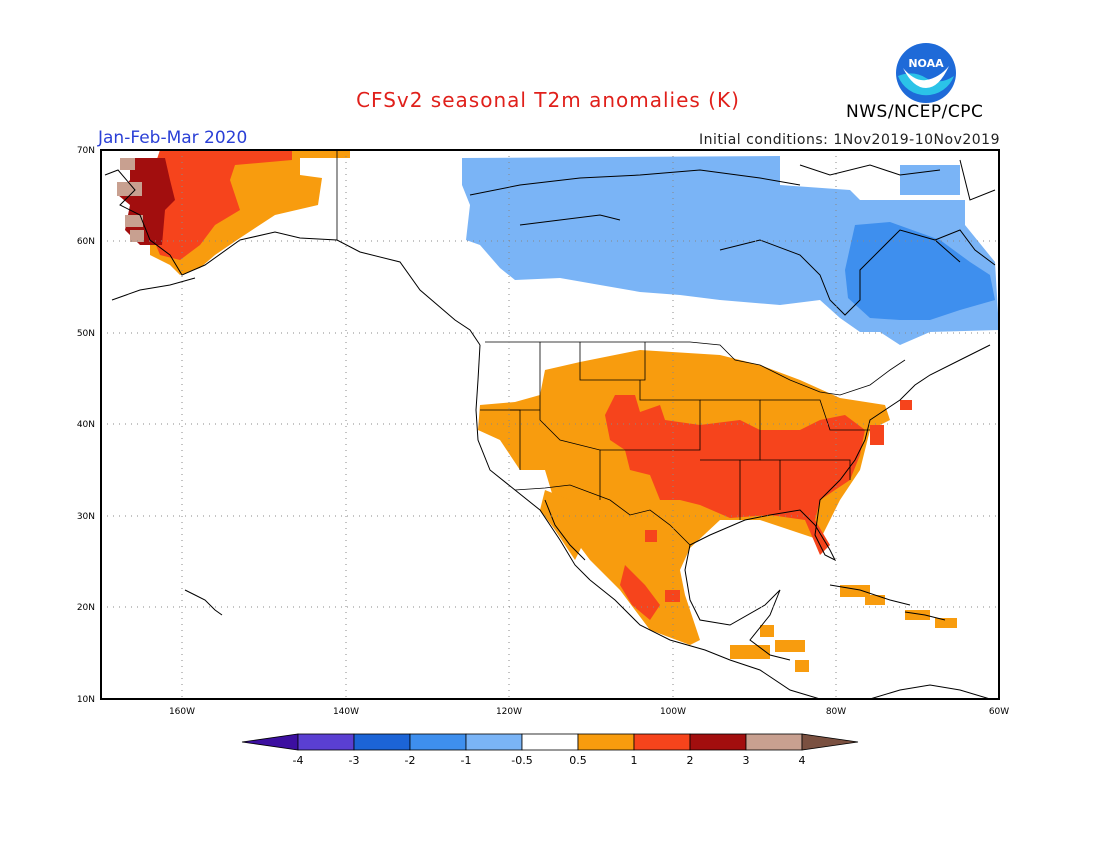  I want to click on lat-labels: 70N 60N 50N 40N 30N 20N 10N, so click(86, 425).